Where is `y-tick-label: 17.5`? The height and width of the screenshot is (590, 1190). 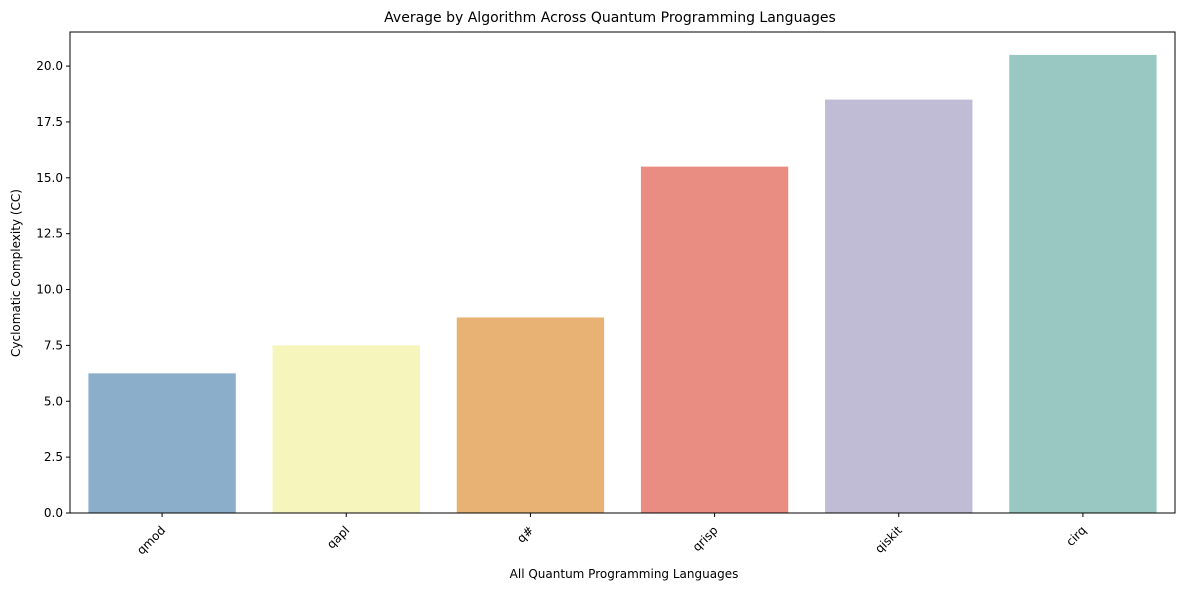 y-tick-label: 17.5 is located at coordinates (49, 122).